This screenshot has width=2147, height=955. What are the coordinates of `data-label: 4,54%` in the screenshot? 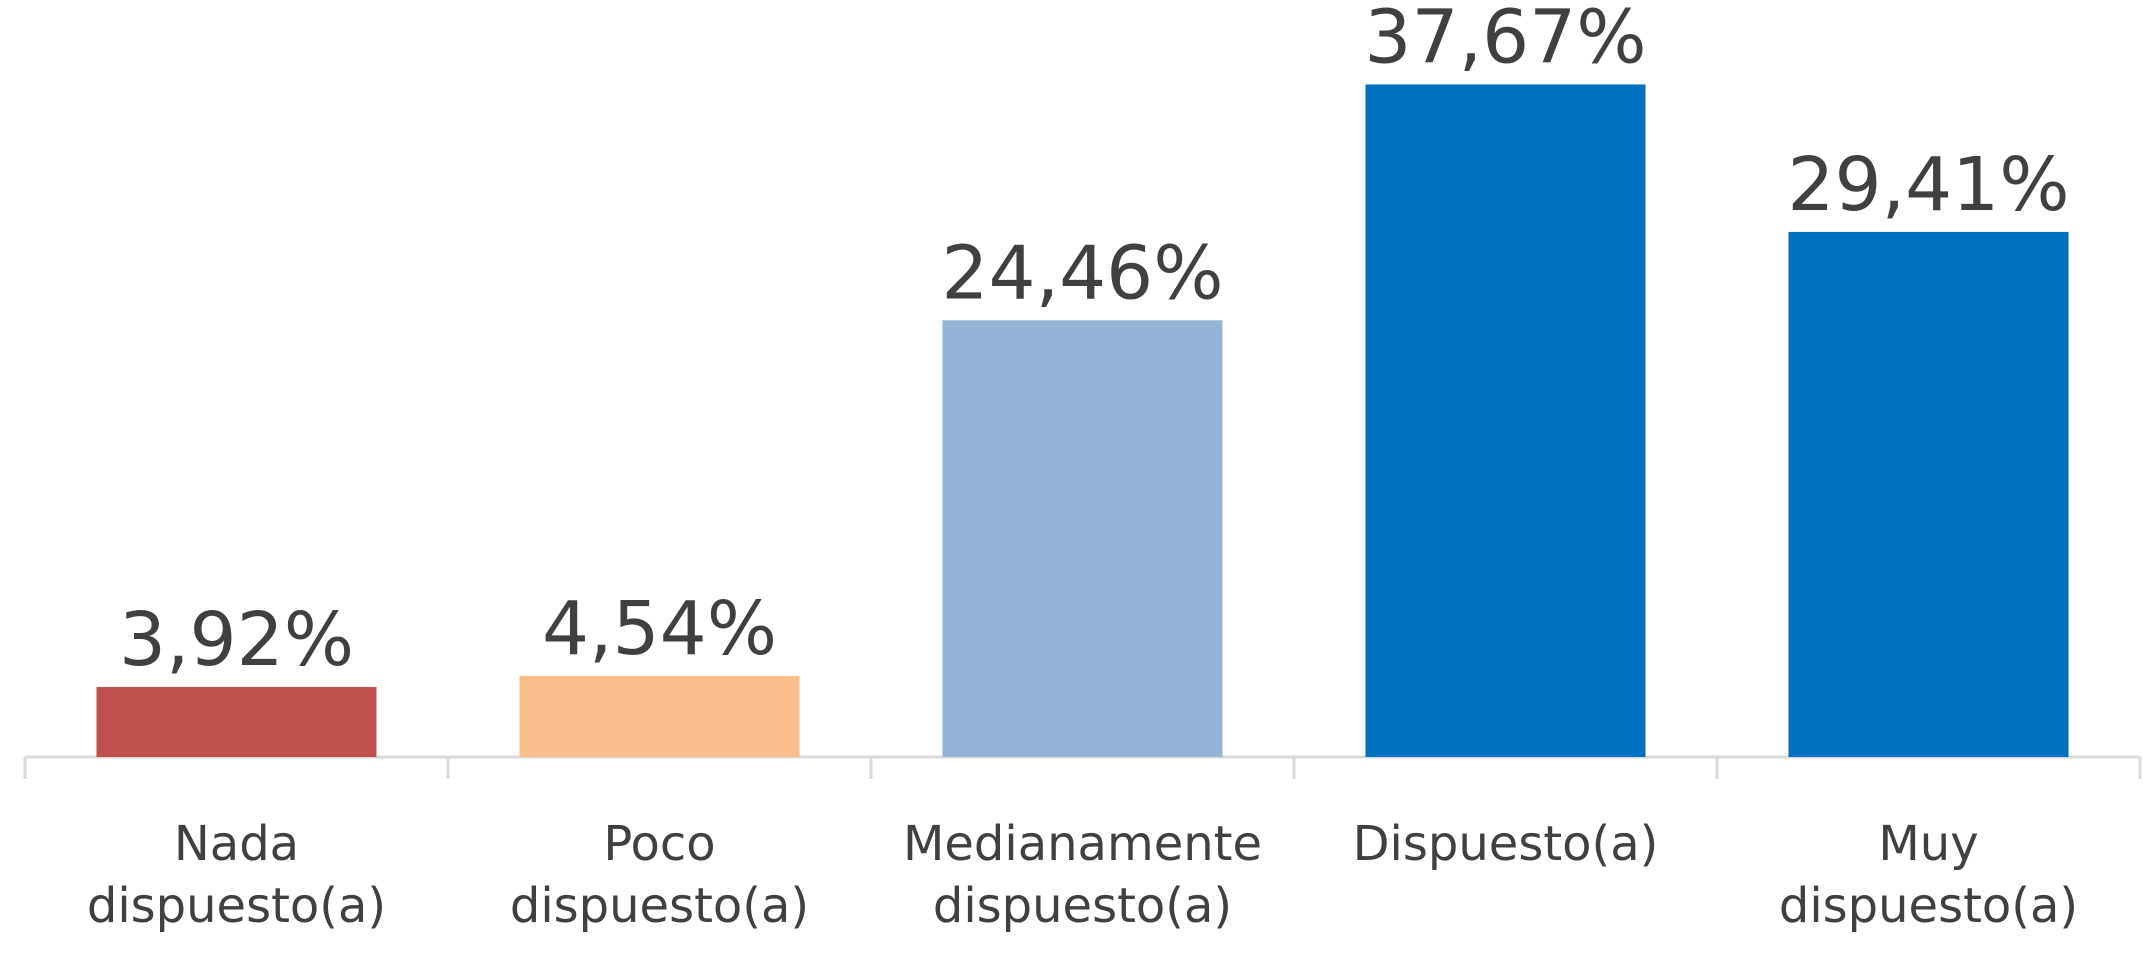 It's located at (659, 629).